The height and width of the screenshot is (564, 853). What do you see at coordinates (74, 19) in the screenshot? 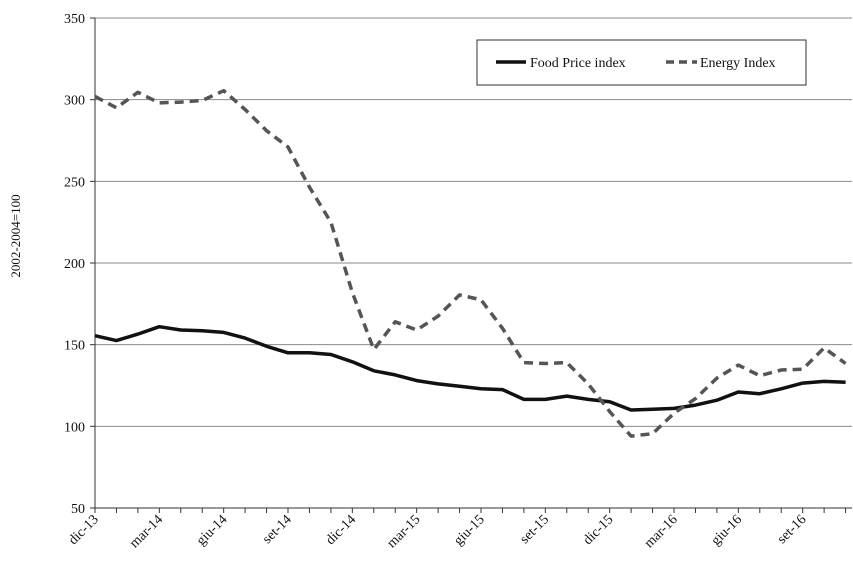
I see `y-tick-label: 350` at bounding box center [74, 19].